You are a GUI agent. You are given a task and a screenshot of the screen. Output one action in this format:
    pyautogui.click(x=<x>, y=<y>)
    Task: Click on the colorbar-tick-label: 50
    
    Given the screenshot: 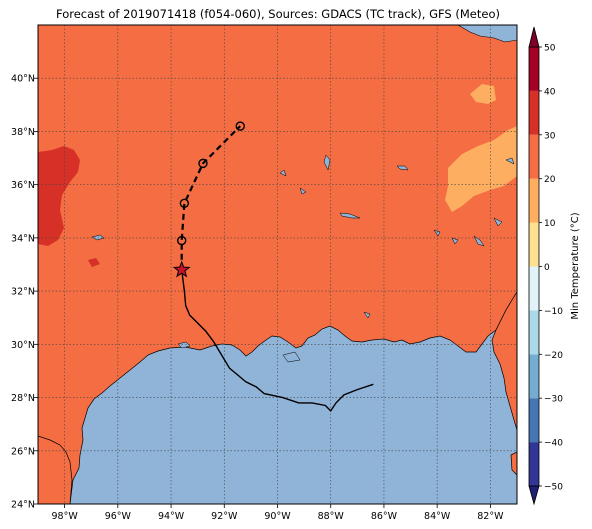 What is the action you would take?
    pyautogui.click(x=550, y=49)
    